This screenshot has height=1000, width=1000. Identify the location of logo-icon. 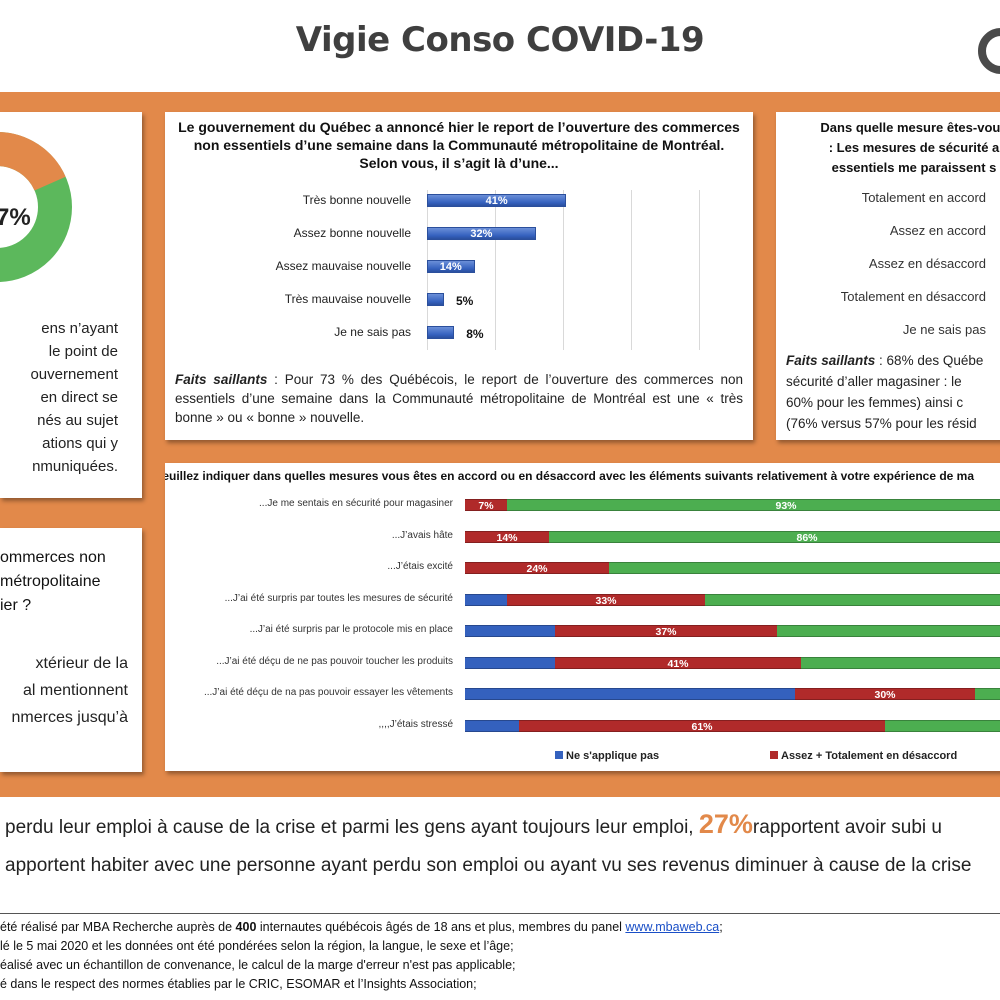
(989, 51).